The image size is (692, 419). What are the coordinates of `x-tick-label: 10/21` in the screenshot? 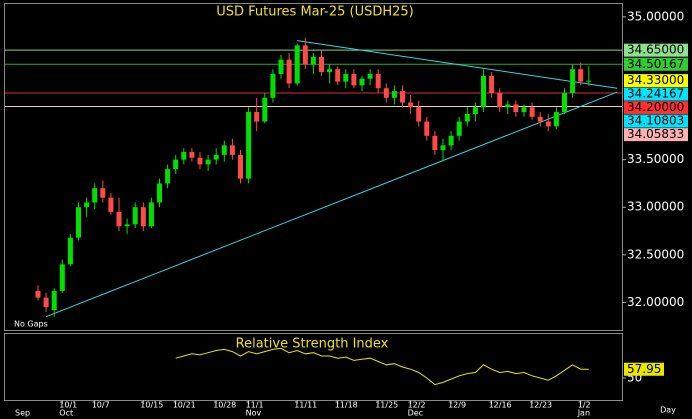 It's located at (184, 405).